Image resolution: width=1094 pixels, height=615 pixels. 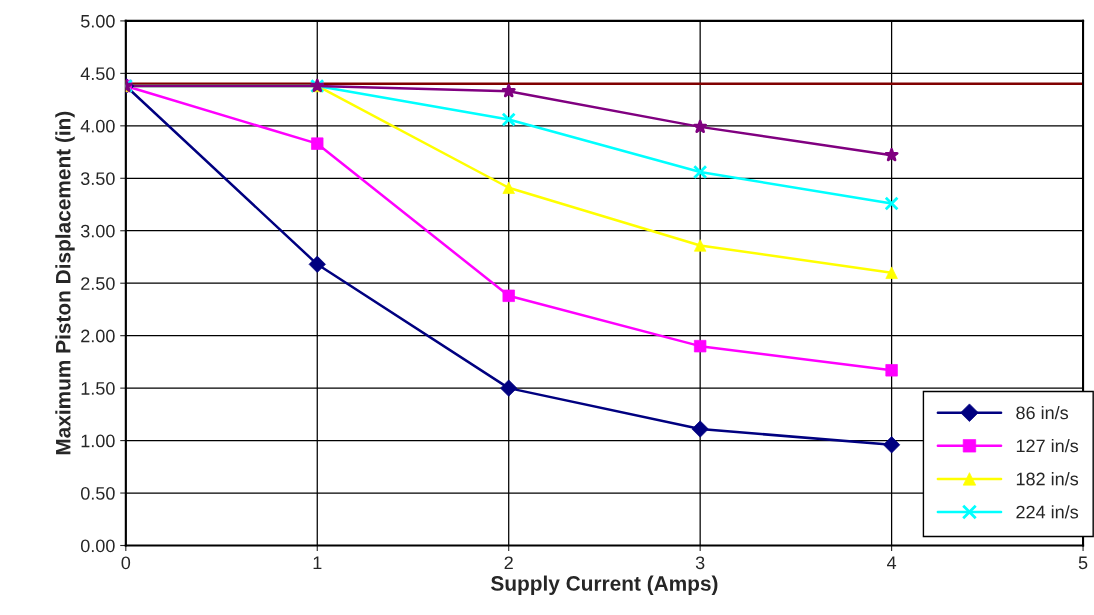 What do you see at coordinates (98, 283) in the screenshot?
I see `y-tick-label: 2.50` at bounding box center [98, 283].